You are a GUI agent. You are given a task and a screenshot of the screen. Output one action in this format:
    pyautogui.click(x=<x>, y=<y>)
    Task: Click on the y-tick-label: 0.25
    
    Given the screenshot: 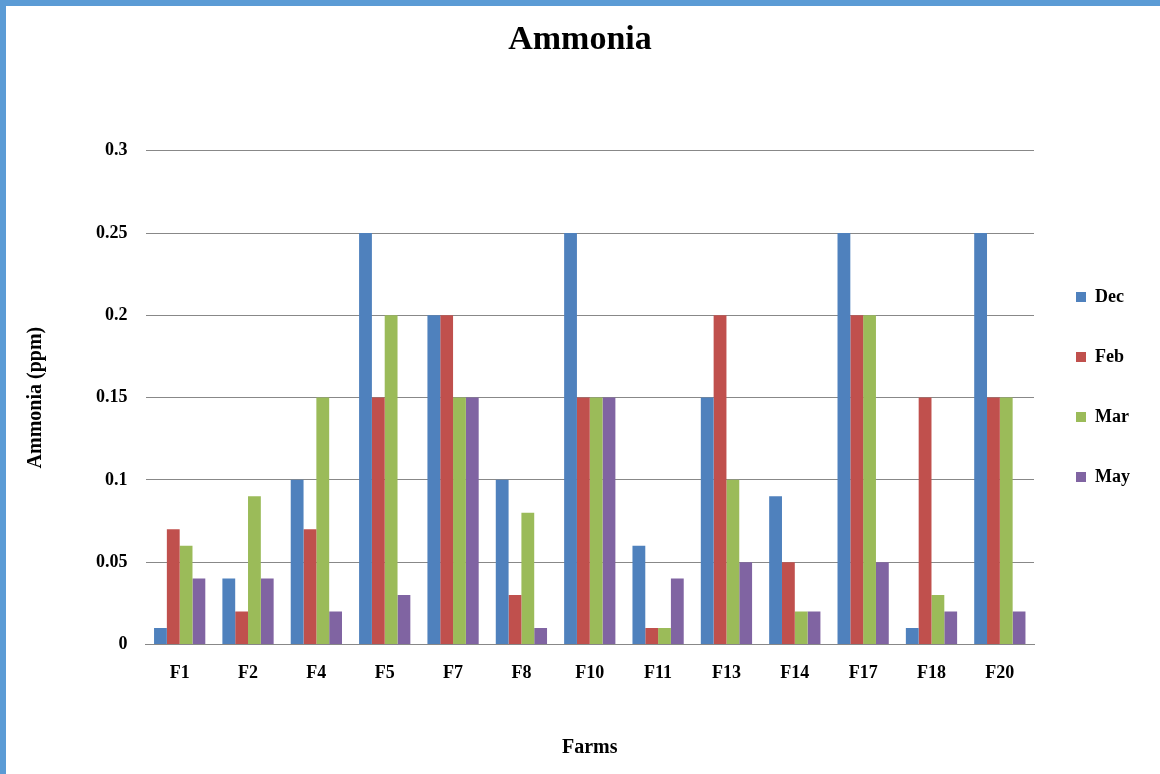 What is the action you would take?
    pyautogui.click(x=112, y=231)
    